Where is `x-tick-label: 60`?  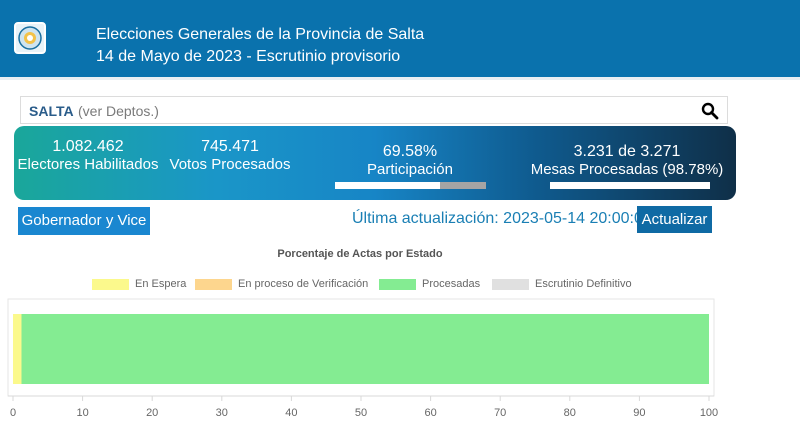
x-tick-label: 60 is located at coordinates (430, 413).